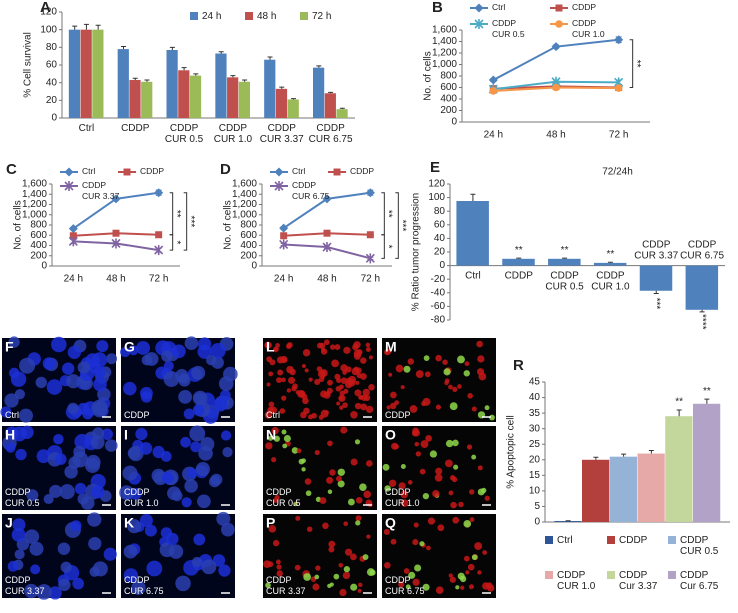  What do you see at coordinates (54, 118) in the screenshot?
I see `y-tick-label: 0` at bounding box center [54, 118].